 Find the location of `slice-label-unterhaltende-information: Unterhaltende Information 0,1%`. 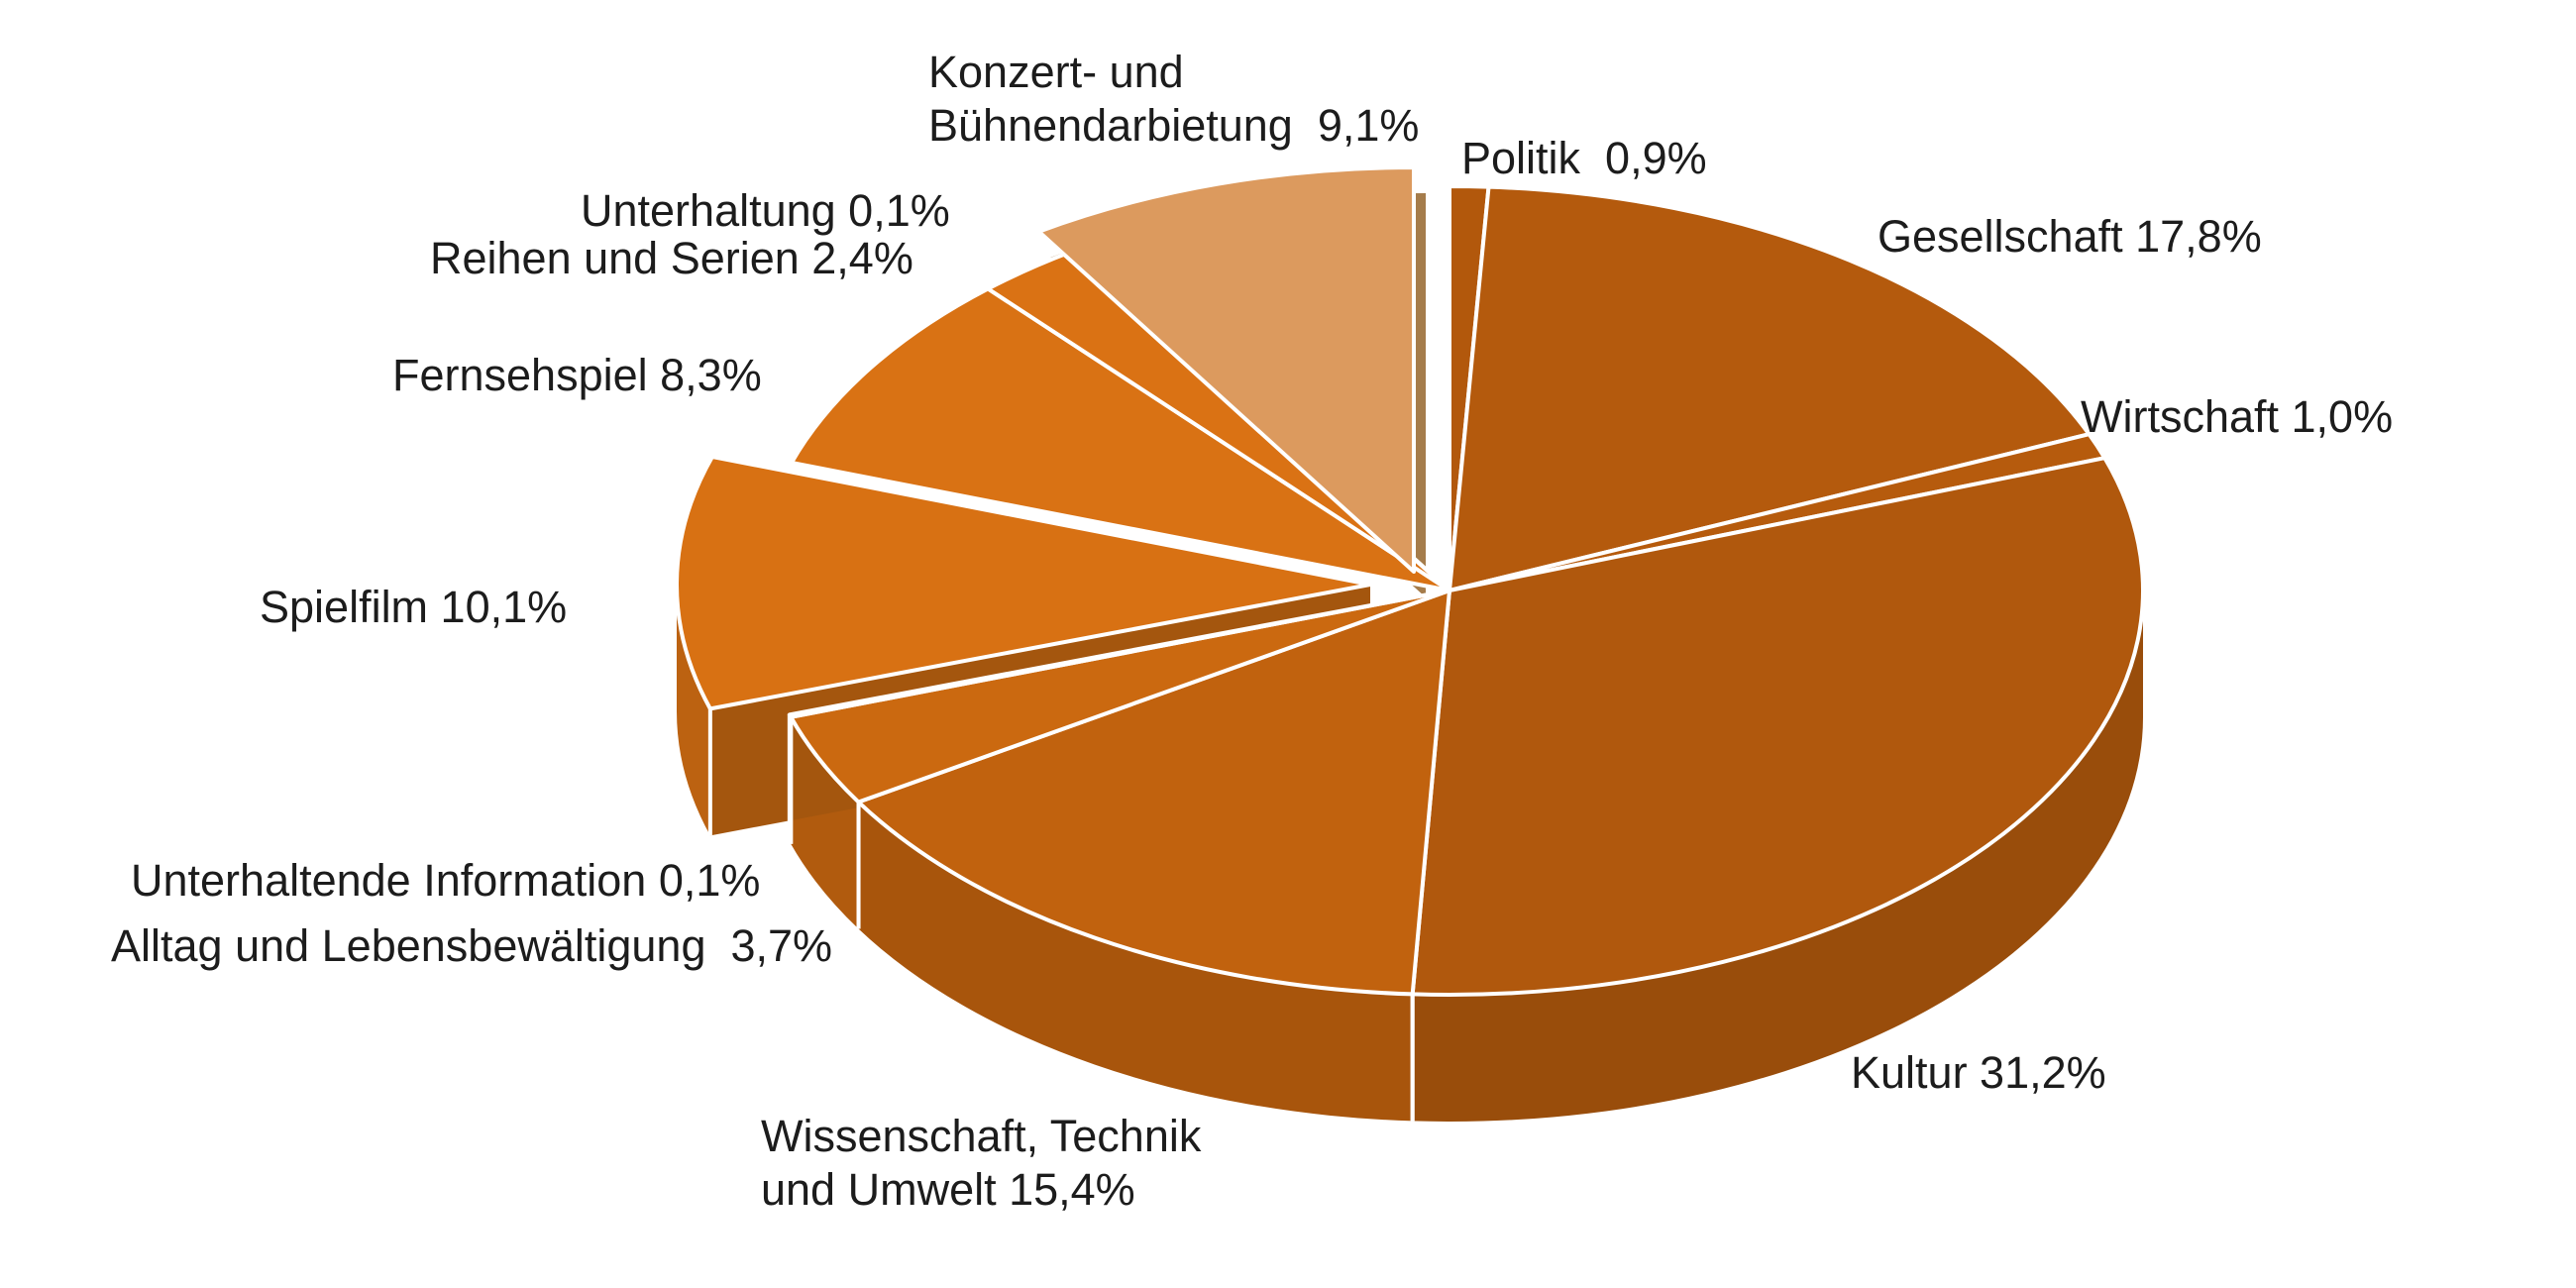

slice-label-unterhaltende-information: Unterhaltende Information 0,1% is located at coordinates (446, 880).